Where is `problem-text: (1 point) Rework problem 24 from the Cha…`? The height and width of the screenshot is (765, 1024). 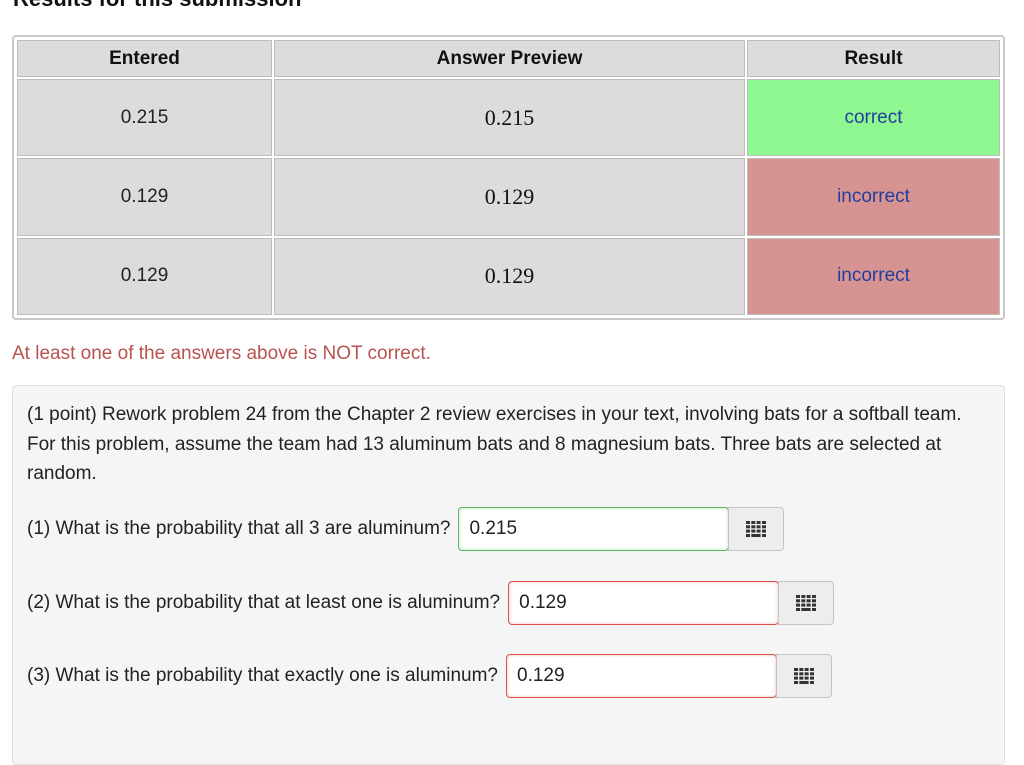 problem-text: (1 point) Rework problem 24 from the Cha… is located at coordinates (494, 444).